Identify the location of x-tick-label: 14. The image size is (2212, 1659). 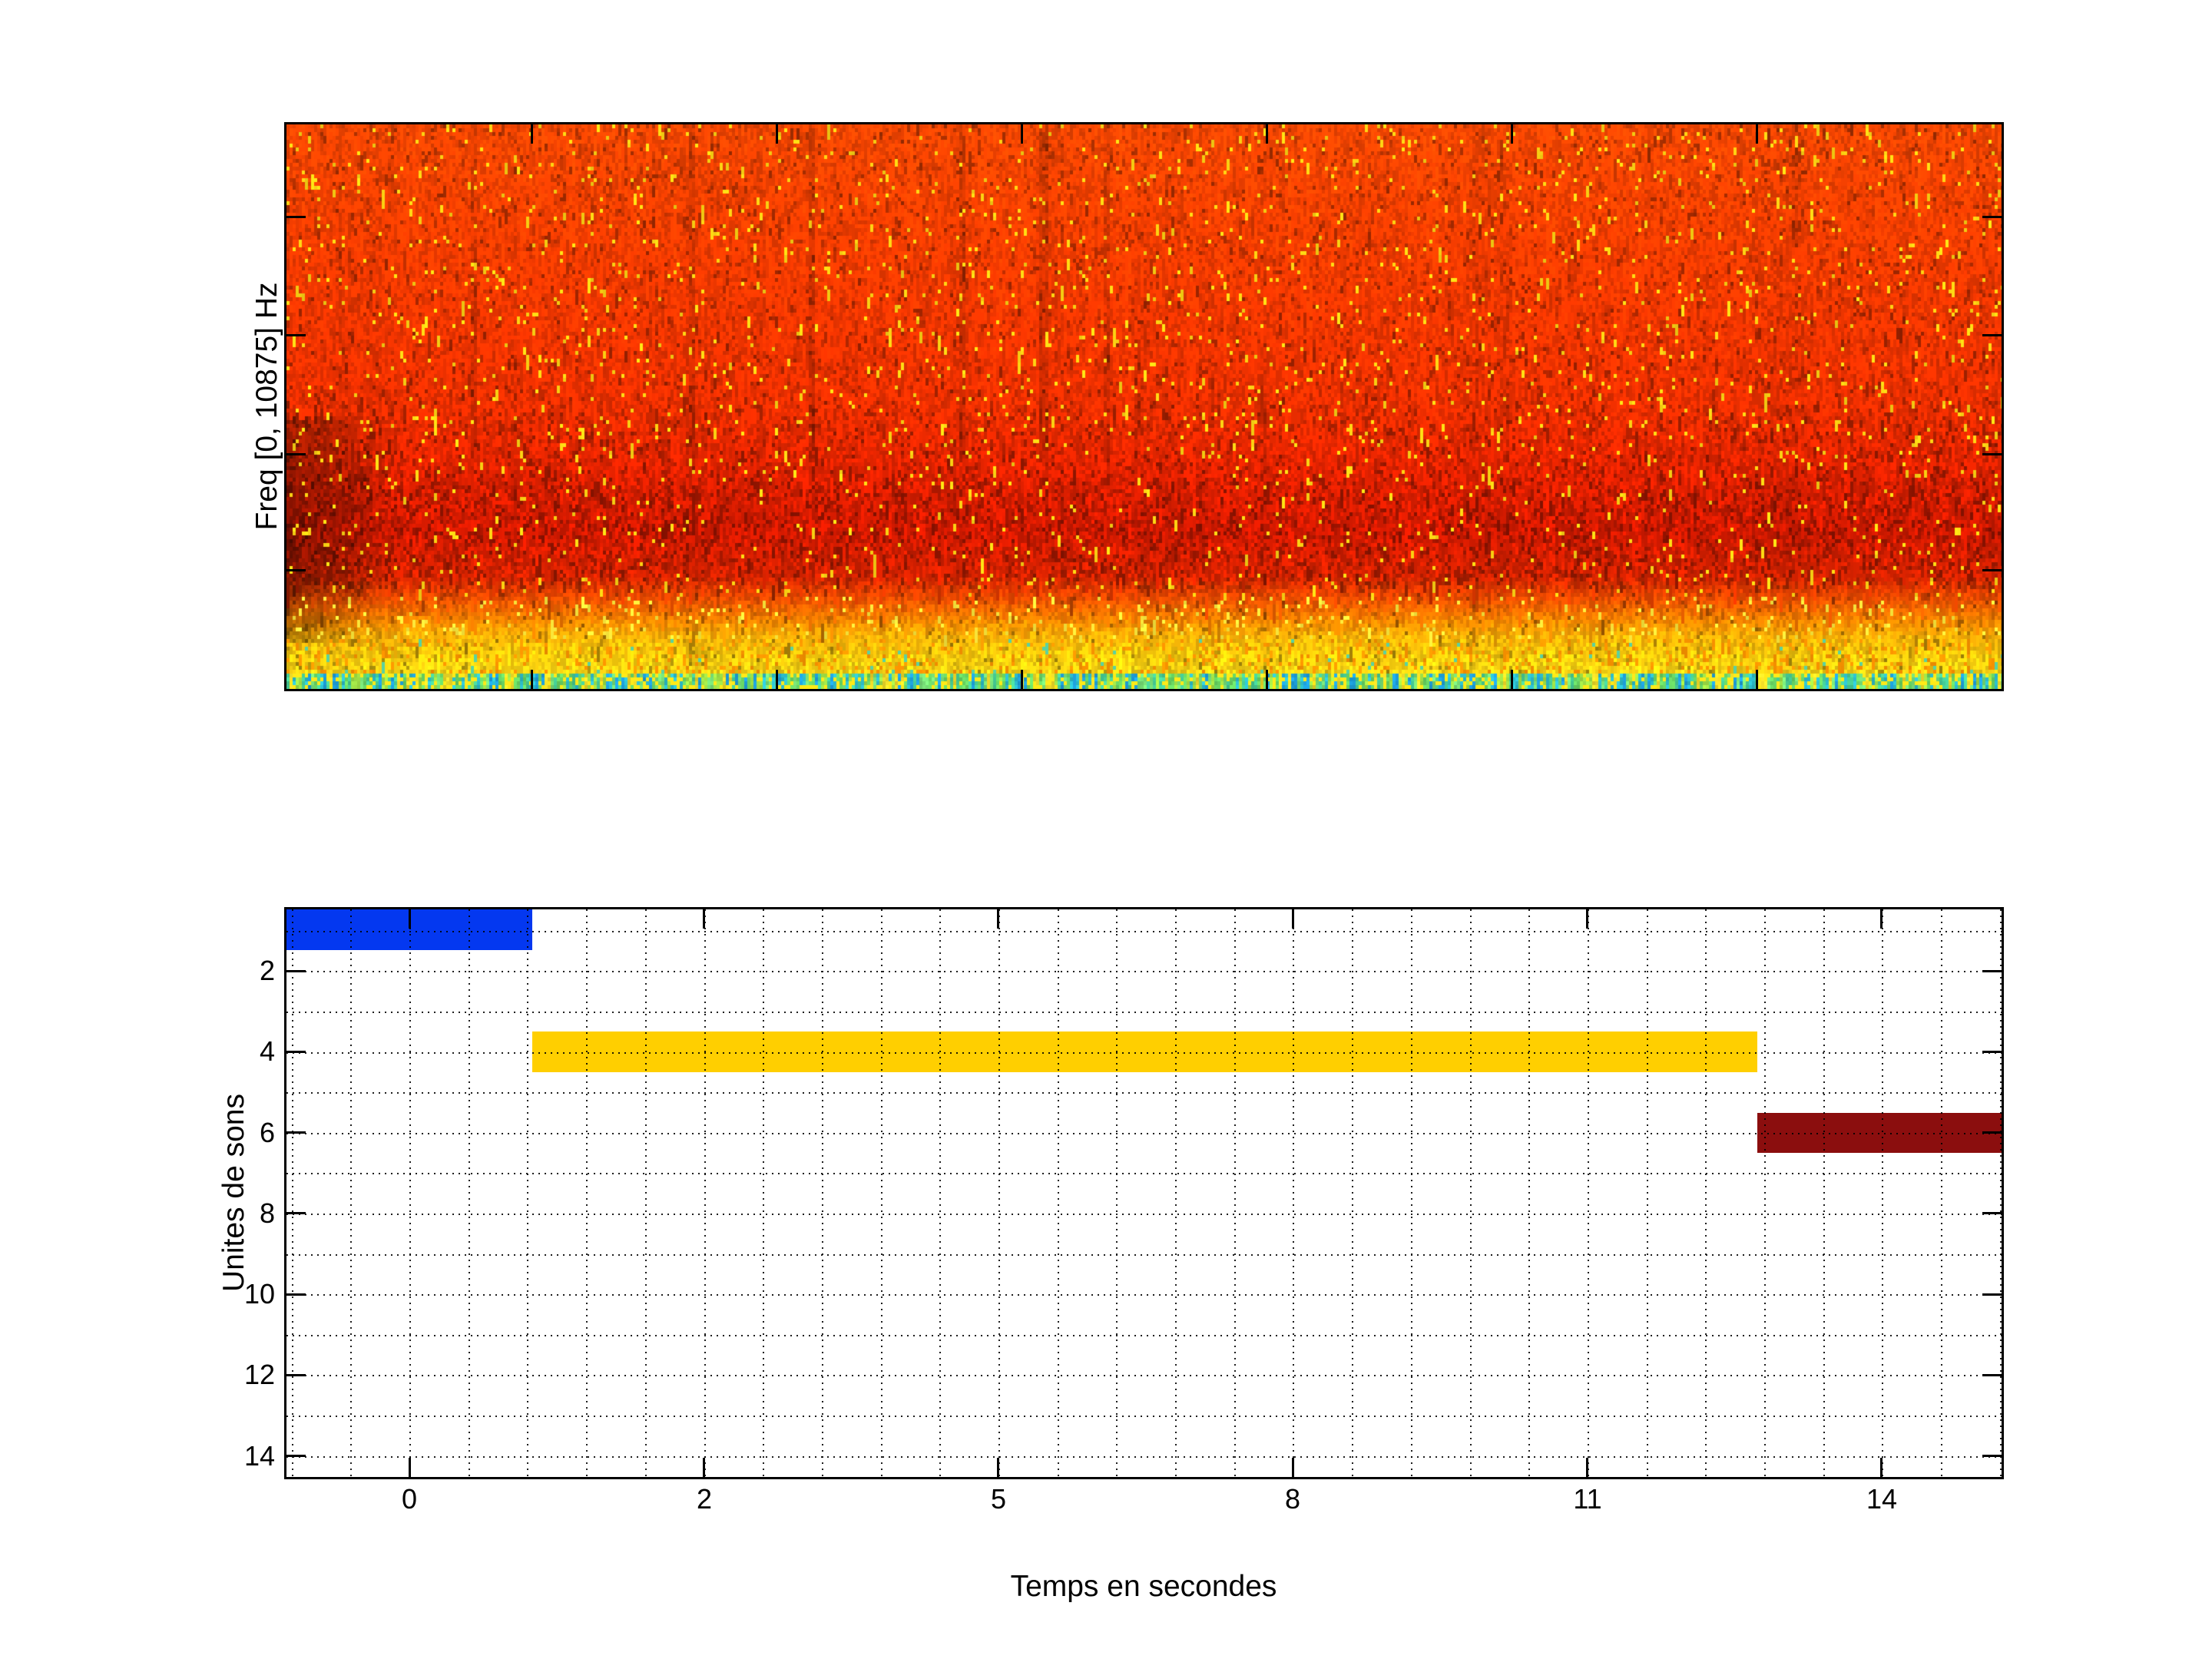
(1882, 1499).